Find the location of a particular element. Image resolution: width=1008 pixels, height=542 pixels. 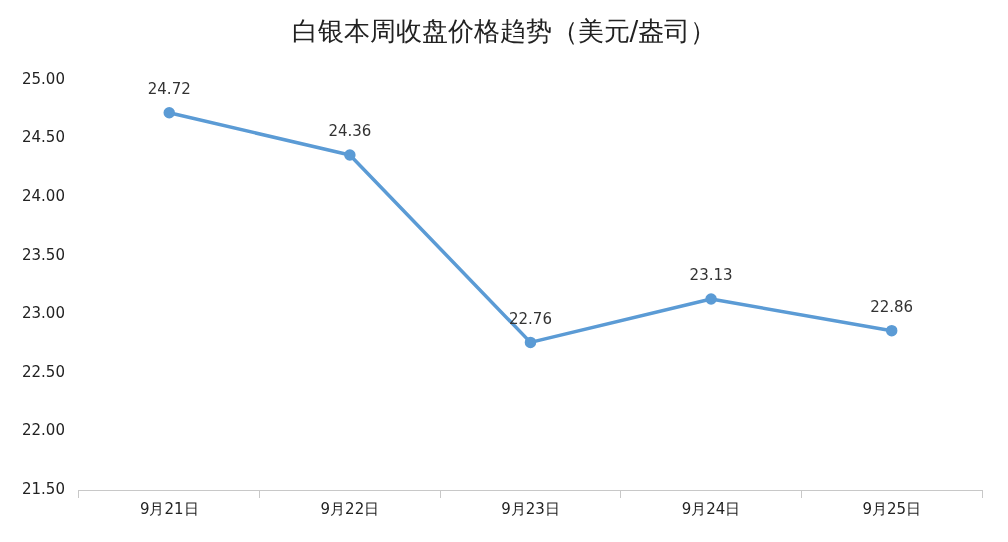

y-tick-label: 25.00 is located at coordinates (43, 78).